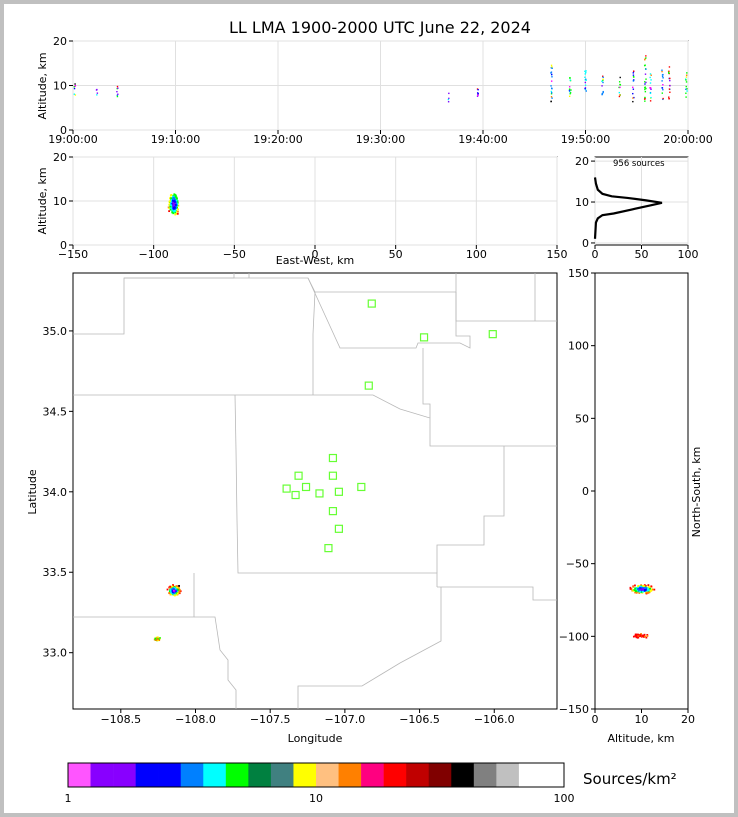 The image size is (738, 817). I want to click on northsouth-ylabel: North-South, km, so click(696, 492).